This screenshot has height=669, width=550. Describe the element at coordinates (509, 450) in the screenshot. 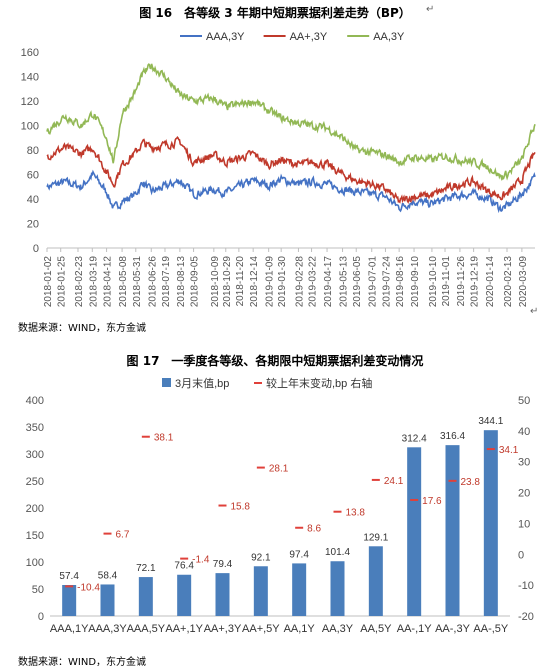

I see `change-value-label: 34.1` at that location.